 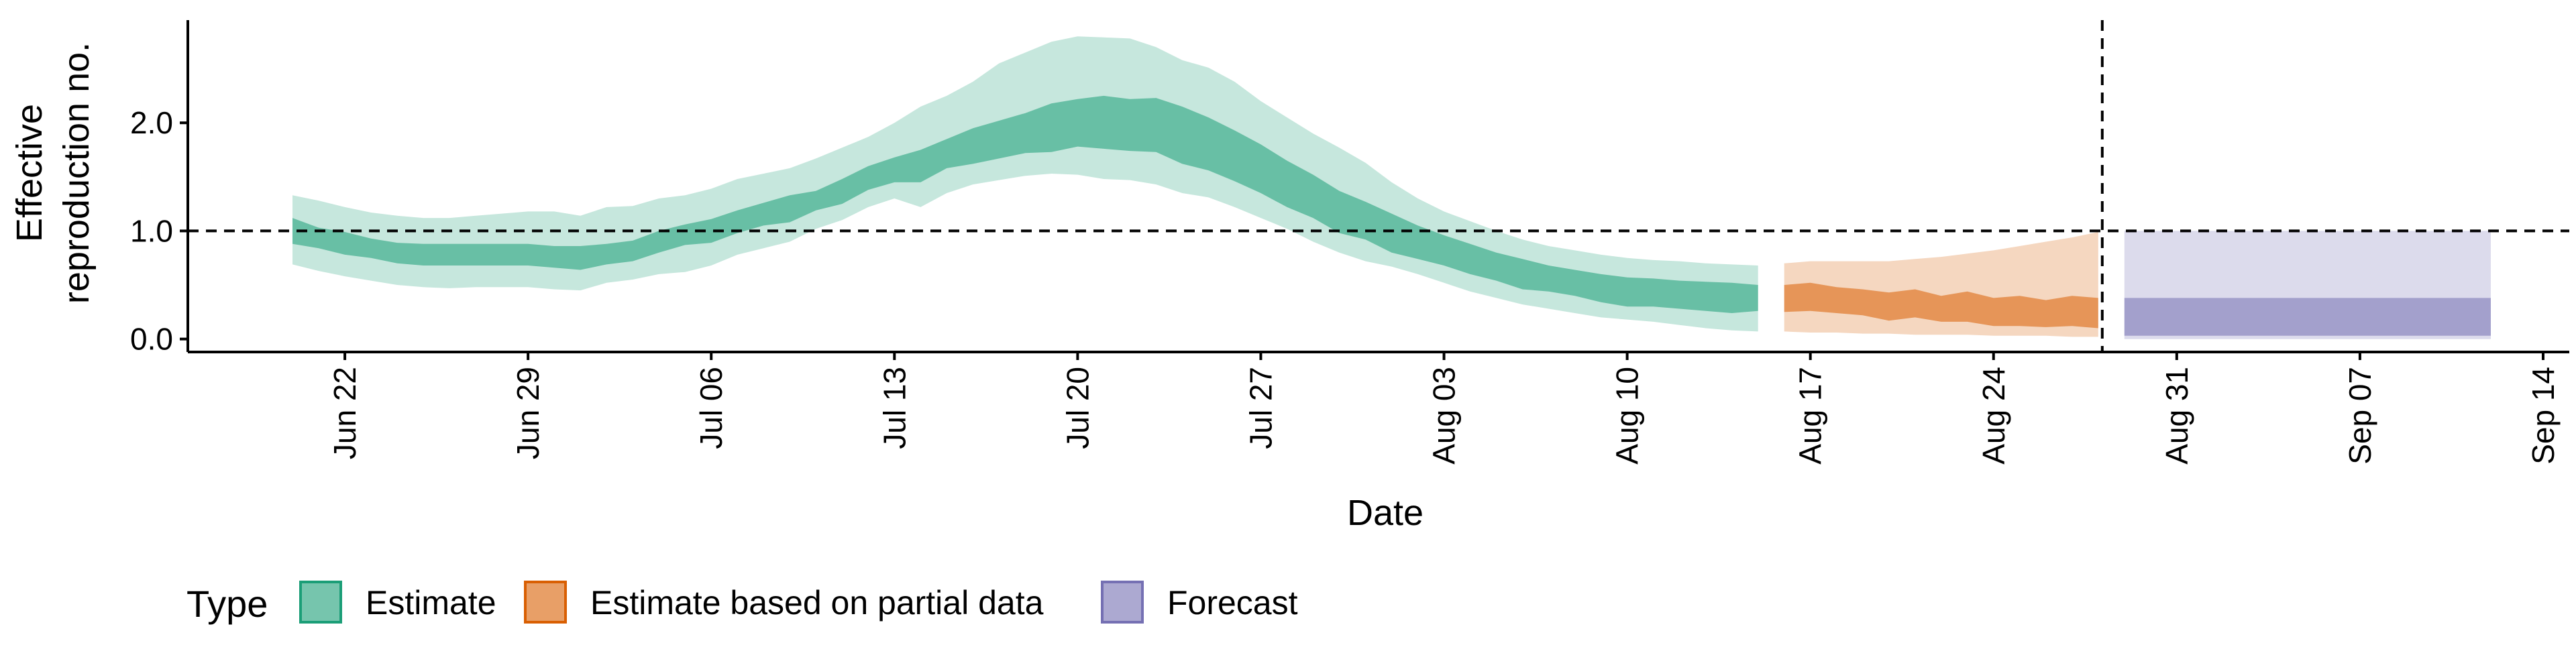 I want to click on x-tick-label-10: Aug 31, so click(x=2176, y=416).